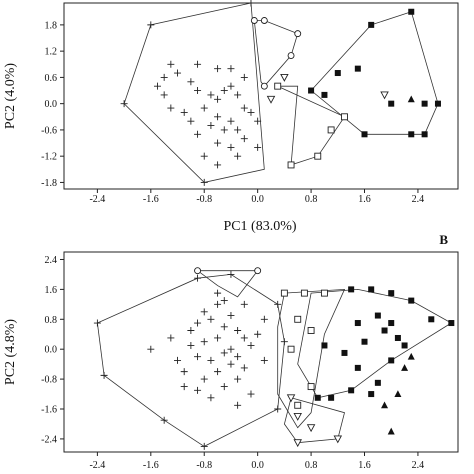  Describe the element at coordinates (51, 290) in the screenshot. I see `y-tick-label: 1.6` at that location.